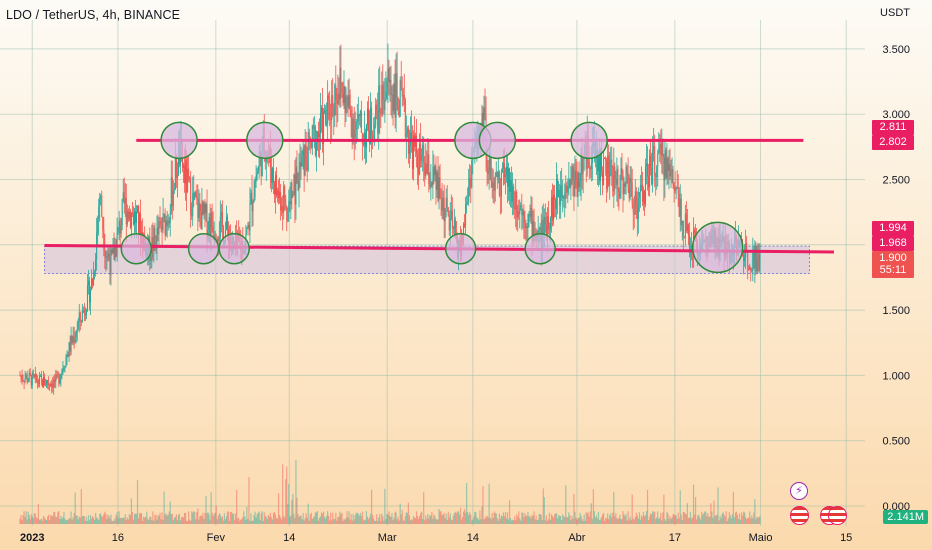 Image resolution: width=932 pixels, height=550 pixels. Describe the element at coordinates (136, 248) in the screenshot. I see `support-circle-mark` at that location.